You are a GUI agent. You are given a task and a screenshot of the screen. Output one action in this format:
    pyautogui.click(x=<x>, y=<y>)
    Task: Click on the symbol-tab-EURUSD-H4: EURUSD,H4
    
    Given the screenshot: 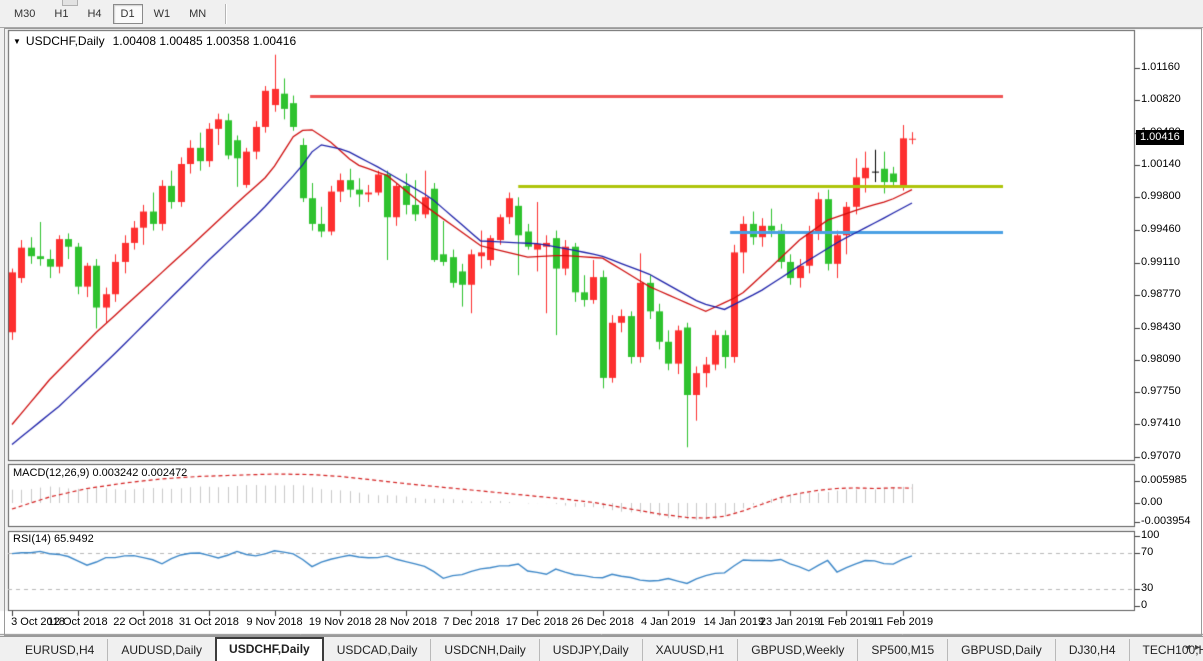 What is the action you would take?
    pyautogui.click(x=60, y=650)
    